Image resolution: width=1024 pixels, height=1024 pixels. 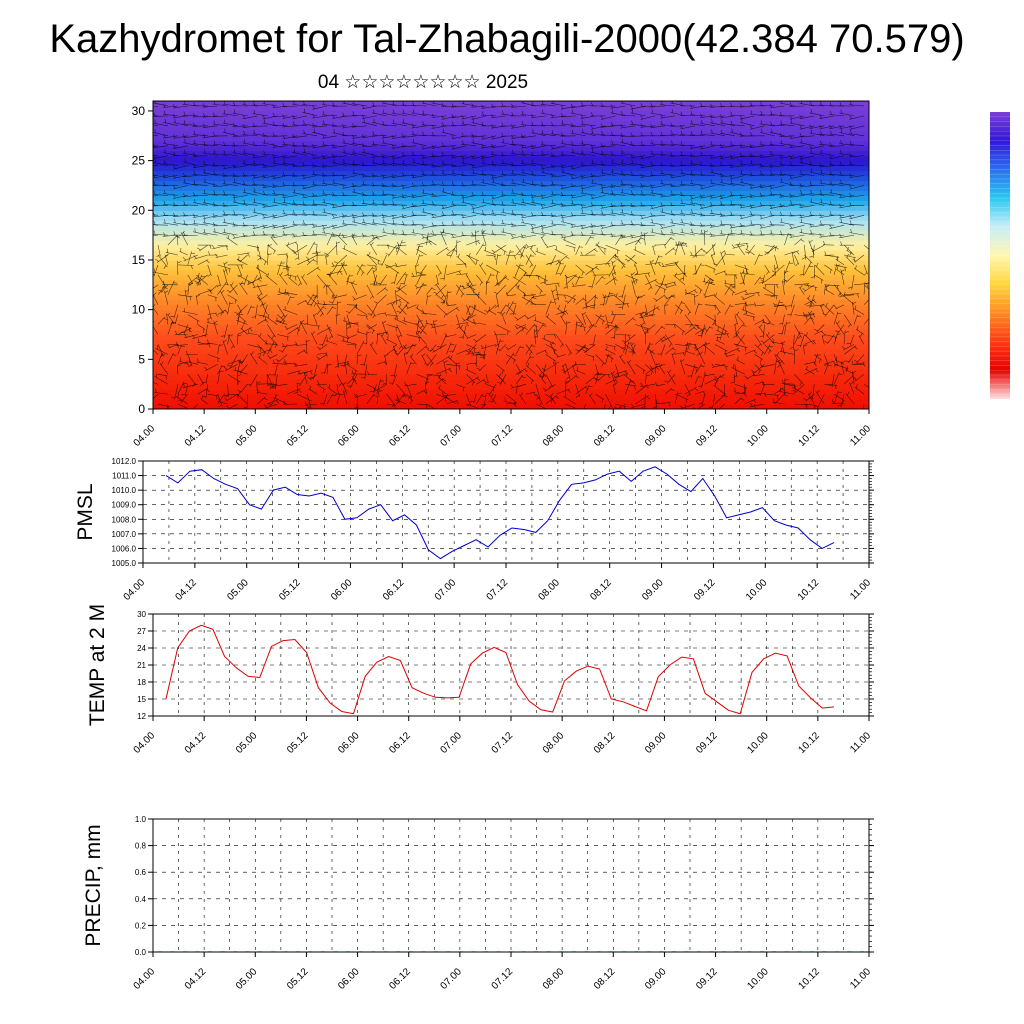 What do you see at coordinates (605, 979) in the screenshot?
I see `x-tick-label: 08.12` at bounding box center [605, 979].